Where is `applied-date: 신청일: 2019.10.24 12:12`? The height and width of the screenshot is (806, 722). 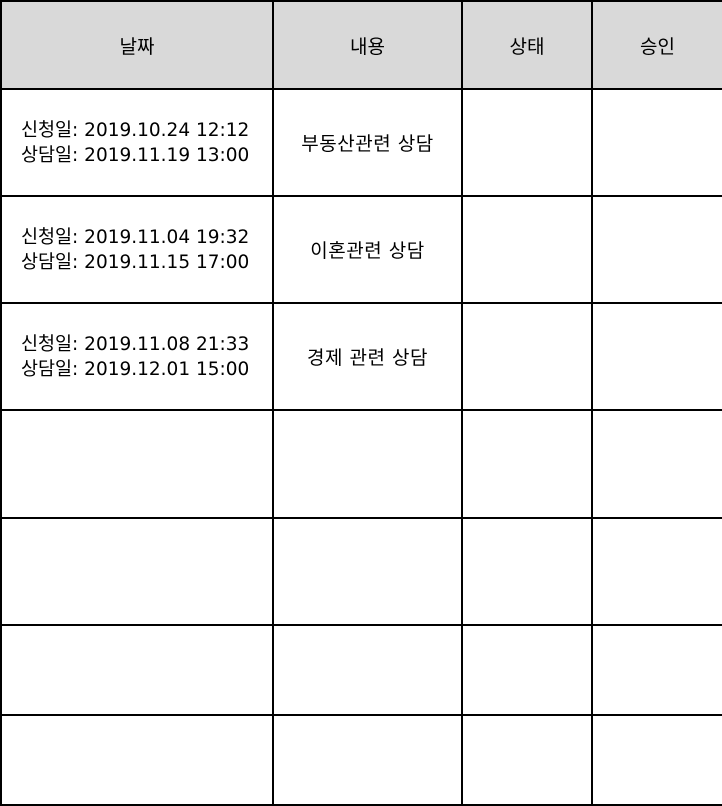
applied-date: 신청일: 2019.10.24 12:12 is located at coordinates (135, 130).